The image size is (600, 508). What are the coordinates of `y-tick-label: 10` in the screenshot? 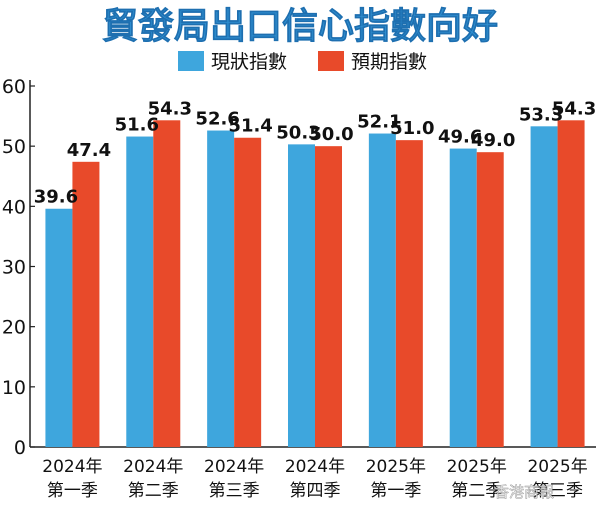 It's located at (14, 388).